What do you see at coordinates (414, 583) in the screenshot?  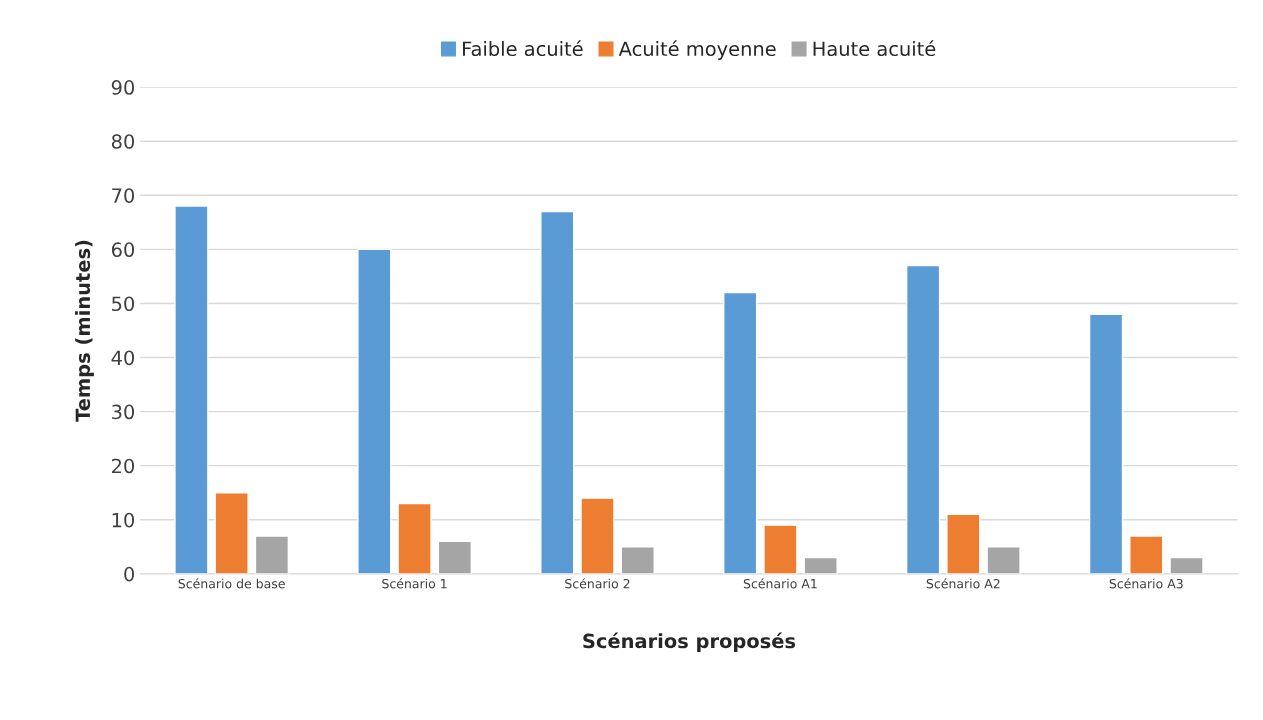 I see `x-tick-label: Scénario 1` at bounding box center [414, 583].